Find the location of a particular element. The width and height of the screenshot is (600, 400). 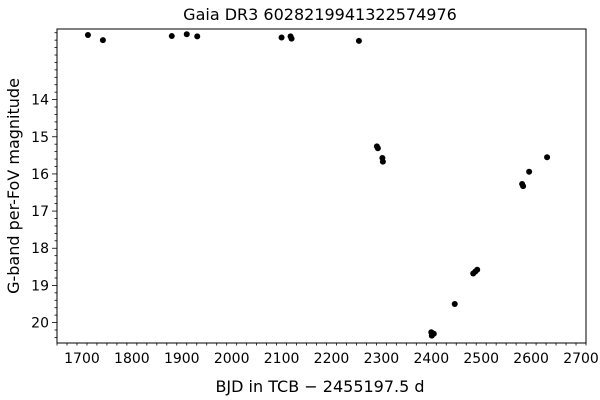

x-tick-label: 2700 is located at coordinates (581, 359).